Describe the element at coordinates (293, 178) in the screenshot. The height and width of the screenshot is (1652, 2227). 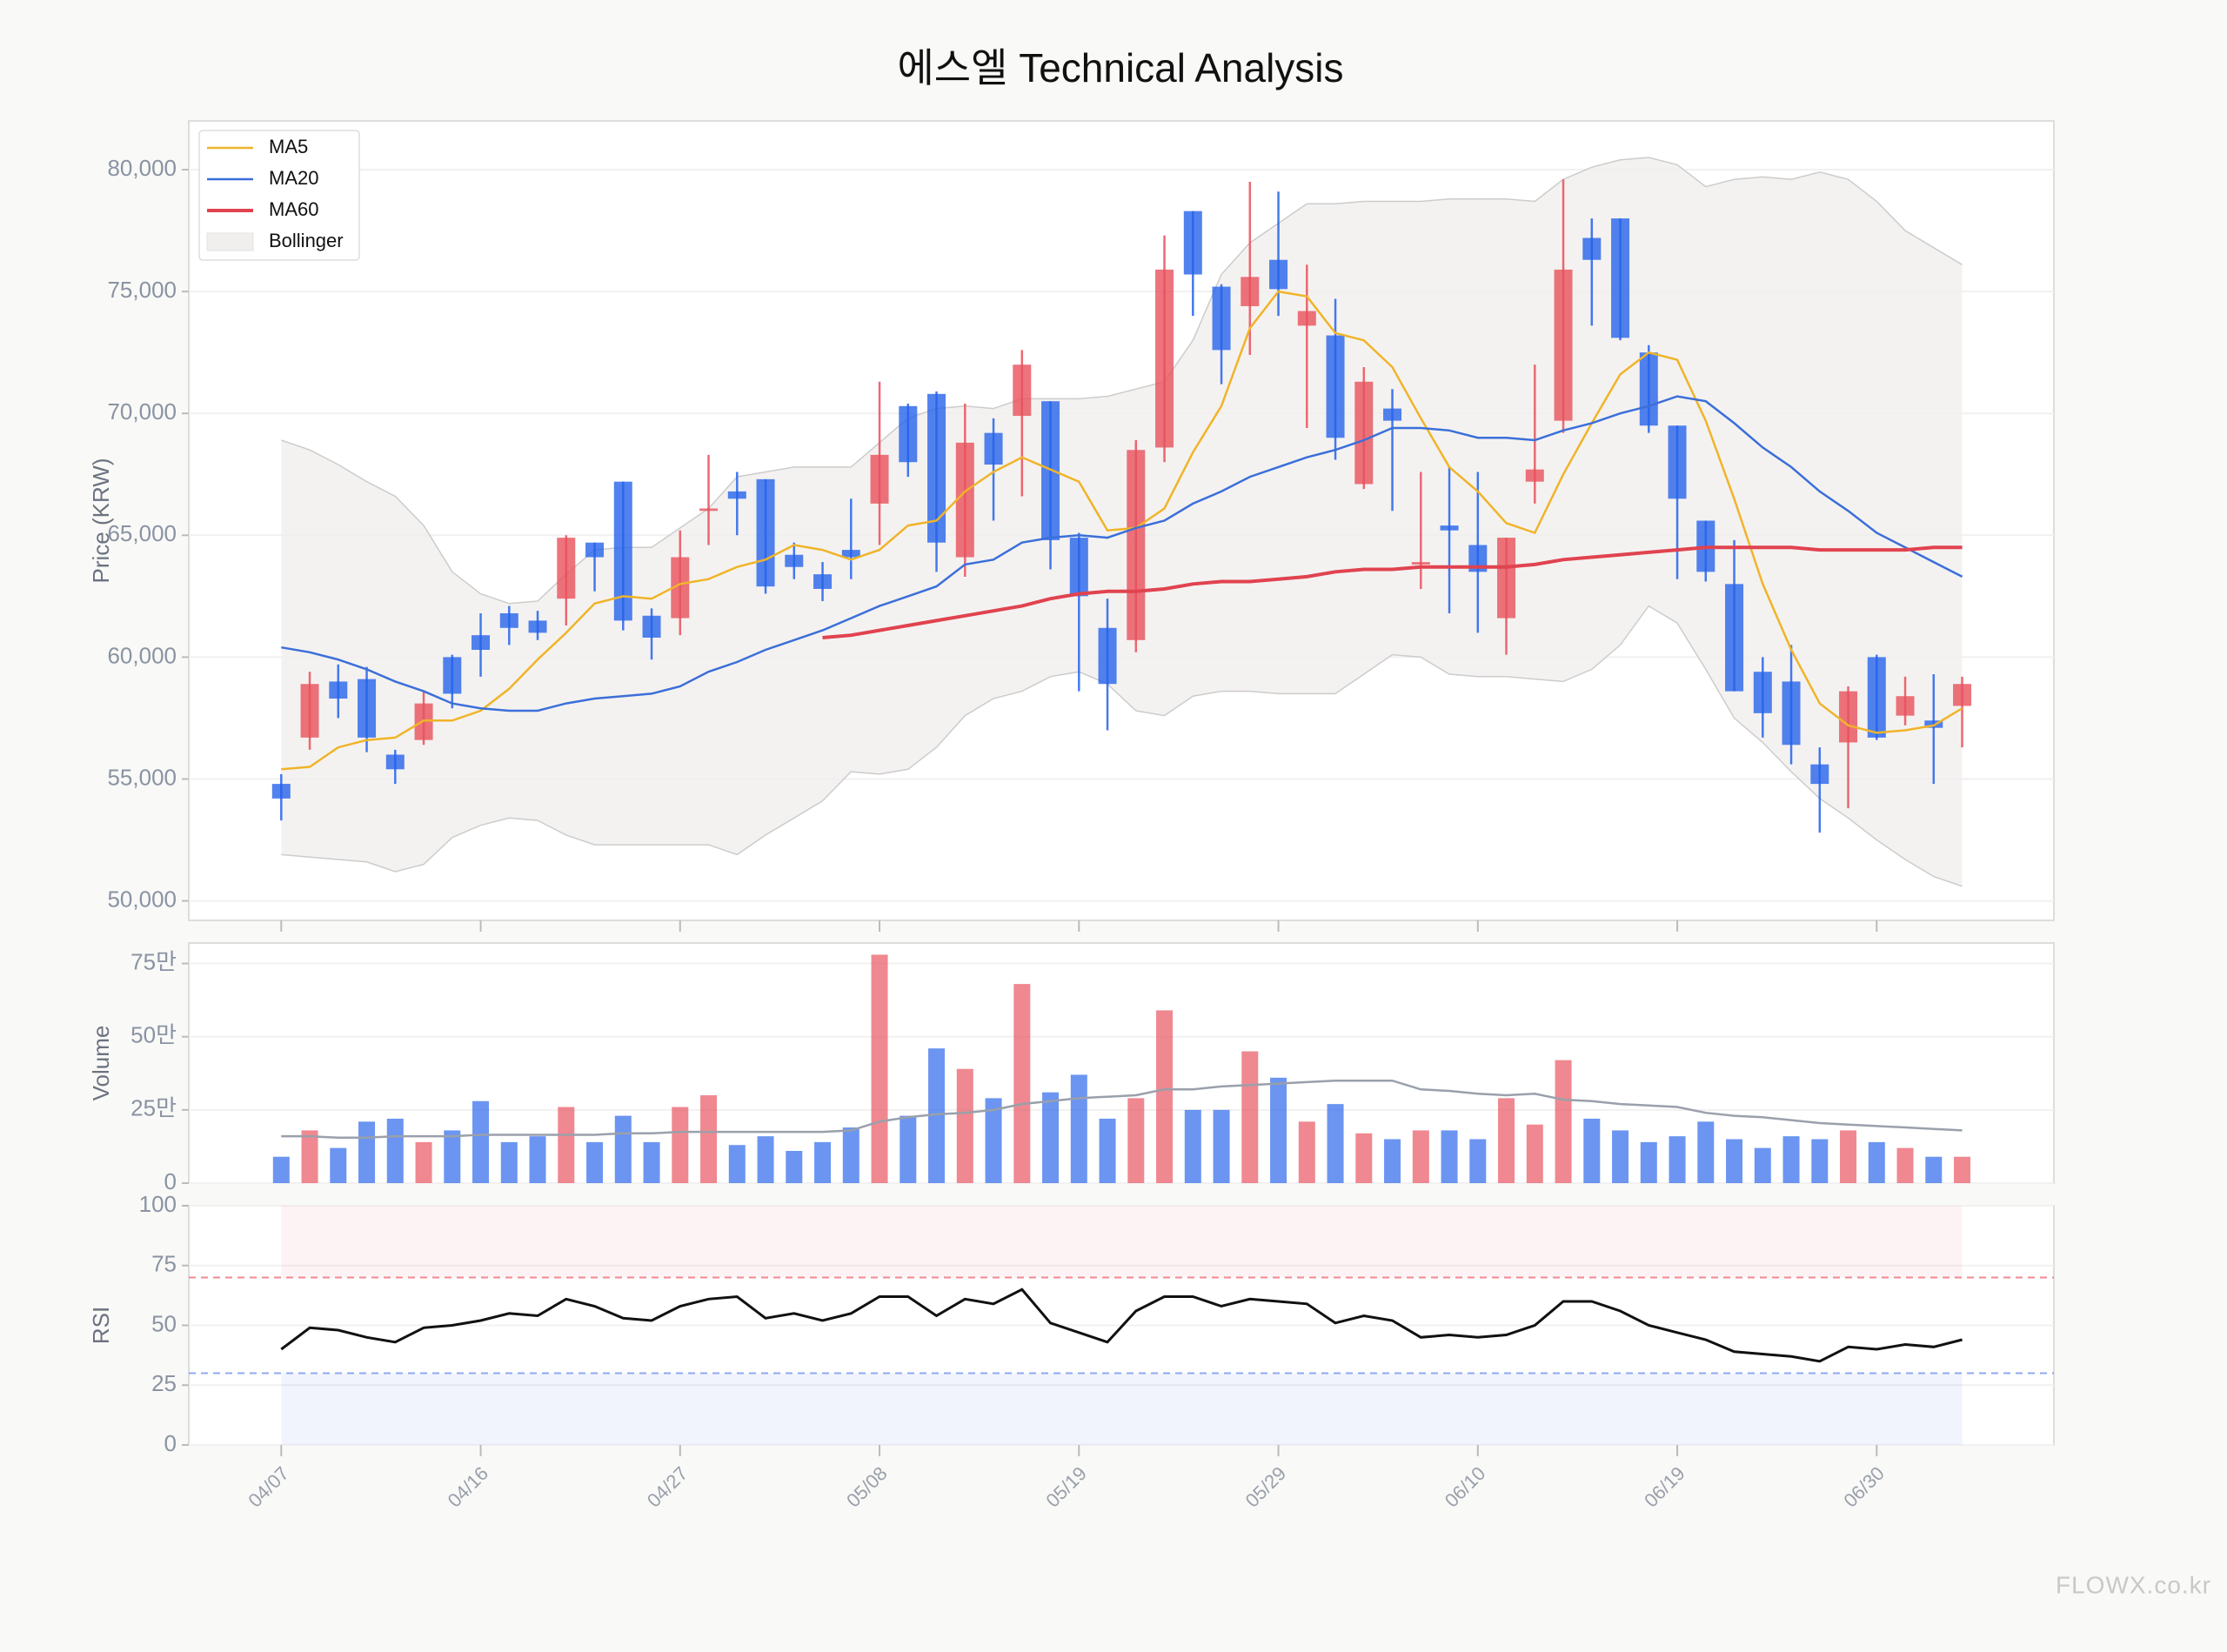
I see `legend-label: MA20` at that location.